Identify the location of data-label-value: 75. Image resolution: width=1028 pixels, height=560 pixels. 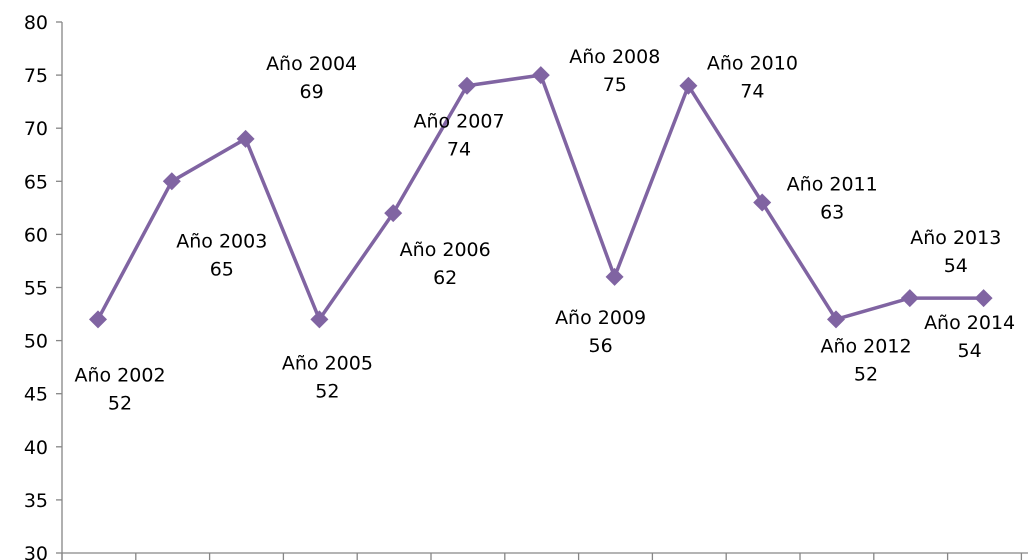
(615, 85).